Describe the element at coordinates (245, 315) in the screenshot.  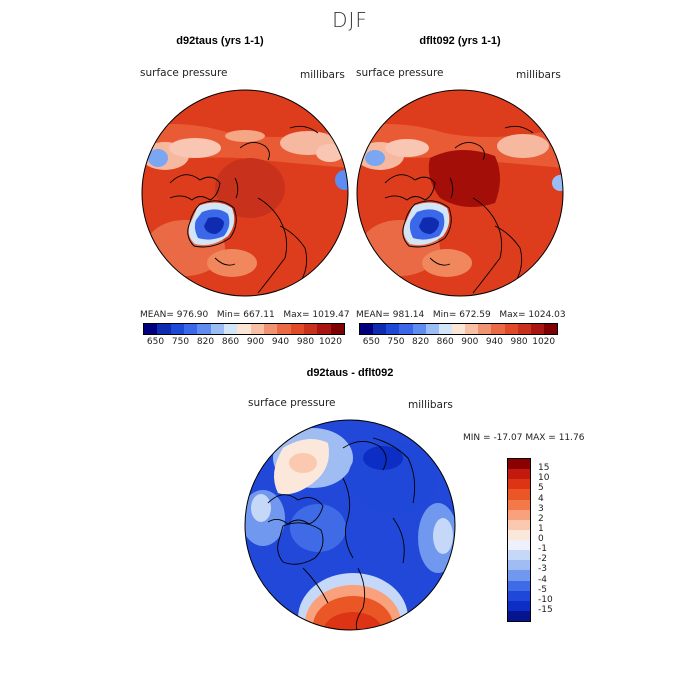
I see `panel-1-stats: MEAN= 976.90 Min= 667.11 Max= 1019.47` at that location.